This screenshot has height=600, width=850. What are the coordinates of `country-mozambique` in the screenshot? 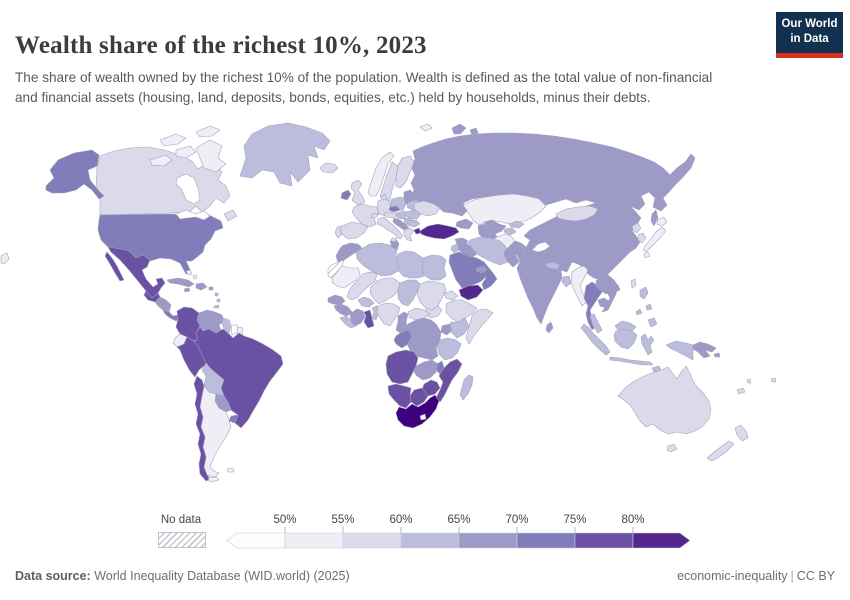 It's located at (449, 380).